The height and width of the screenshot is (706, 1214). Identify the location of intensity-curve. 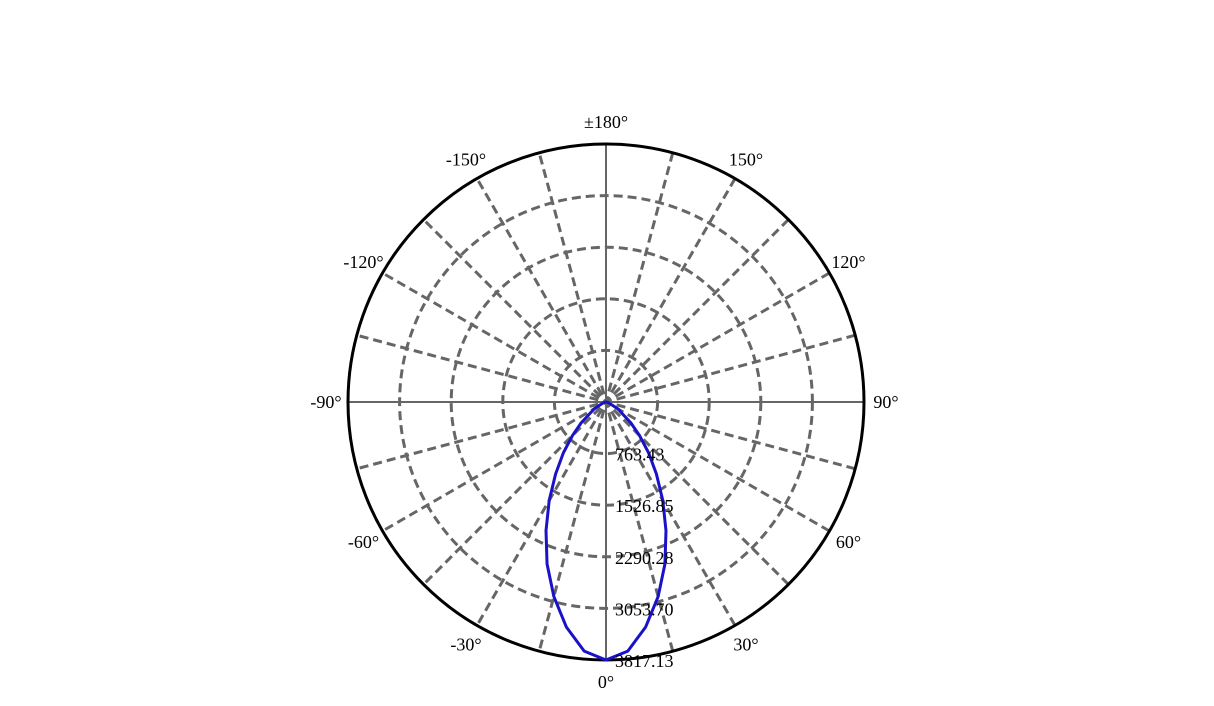
(606, 531).